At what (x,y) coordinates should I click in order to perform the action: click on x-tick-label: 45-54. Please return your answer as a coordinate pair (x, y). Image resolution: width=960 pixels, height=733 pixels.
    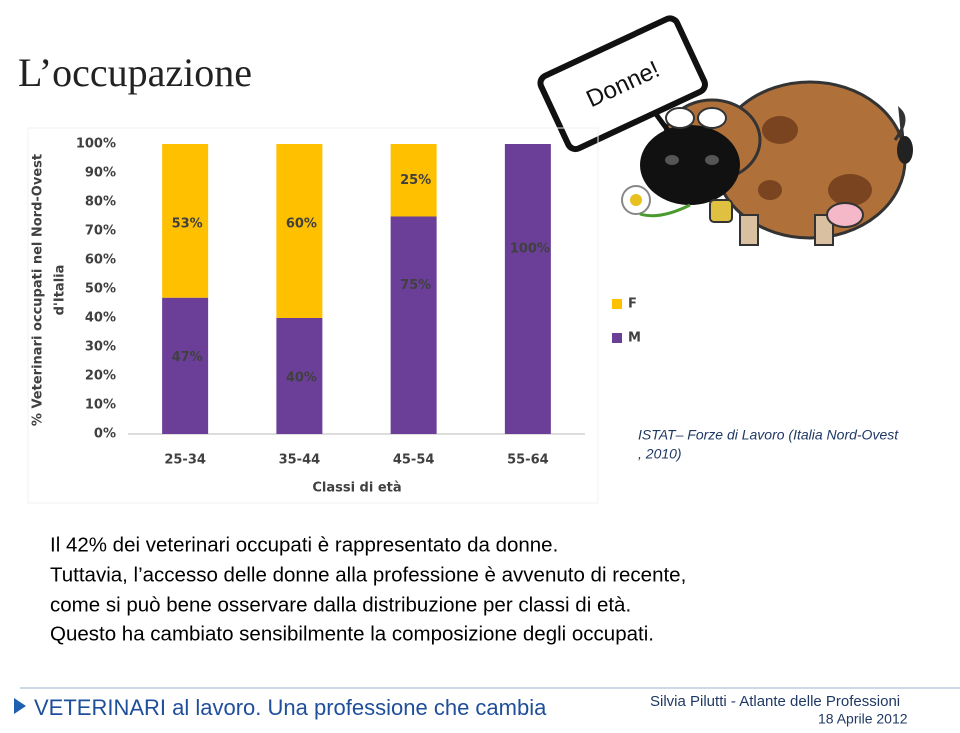
    Looking at the image, I should click on (414, 460).